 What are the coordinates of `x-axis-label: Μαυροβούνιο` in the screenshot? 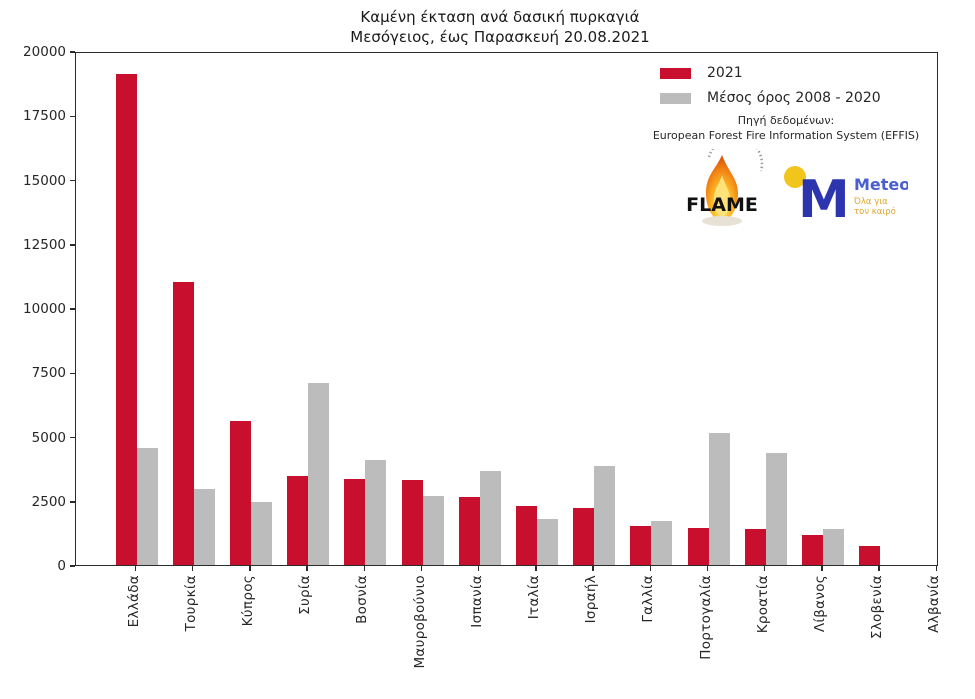 It's located at (419, 622).